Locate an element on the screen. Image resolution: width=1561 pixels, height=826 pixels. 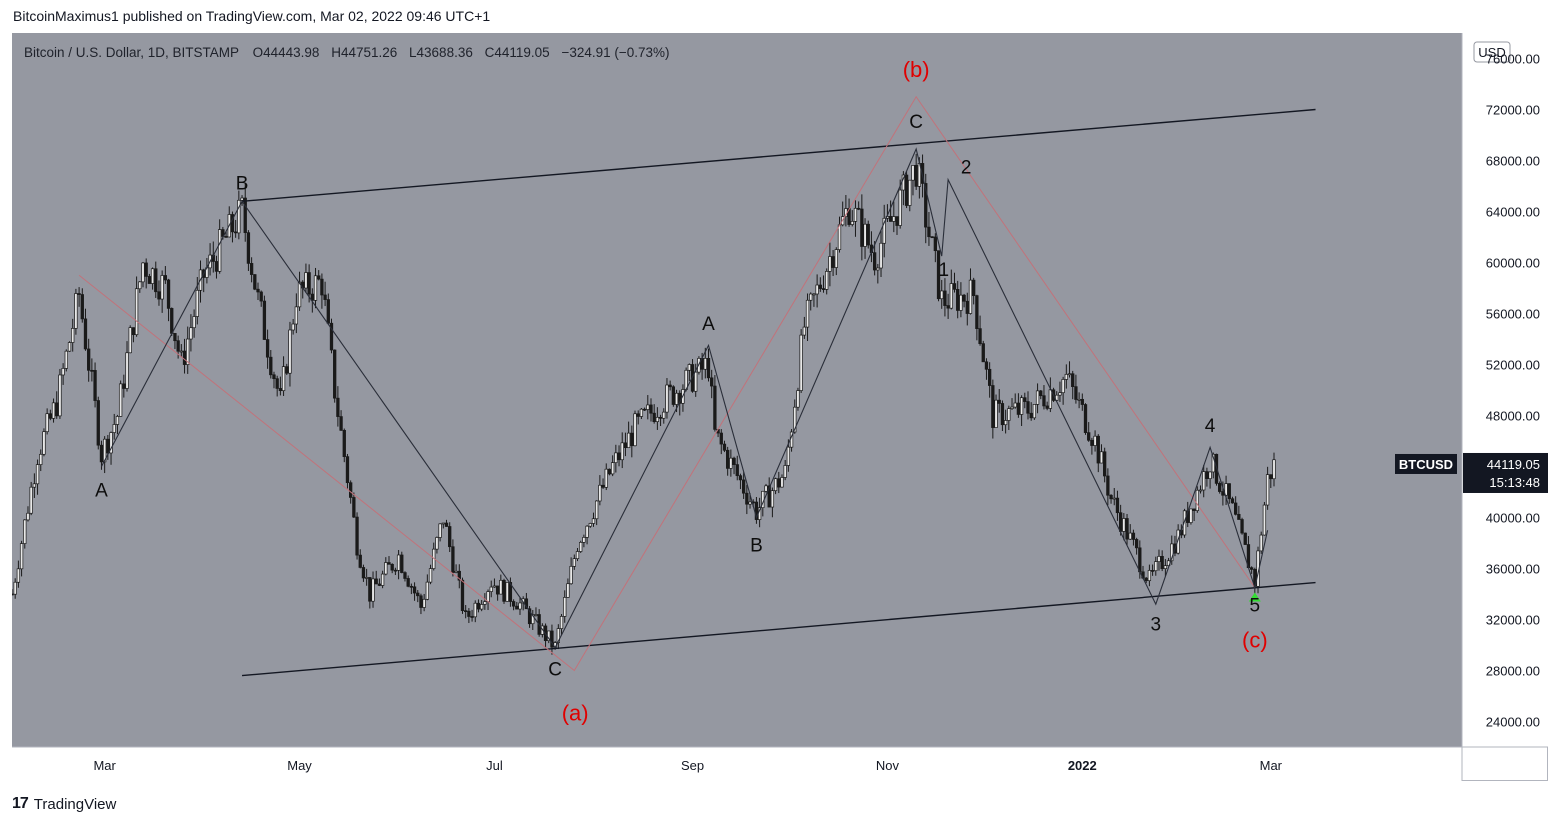
open-label: O is located at coordinates (258, 52).